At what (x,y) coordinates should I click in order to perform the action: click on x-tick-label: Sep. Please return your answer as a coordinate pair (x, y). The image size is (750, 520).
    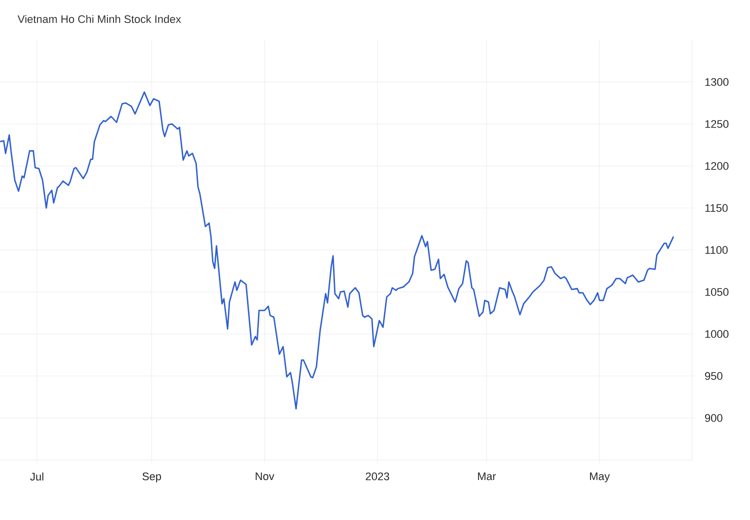
    Looking at the image, I should click on (152, 477).